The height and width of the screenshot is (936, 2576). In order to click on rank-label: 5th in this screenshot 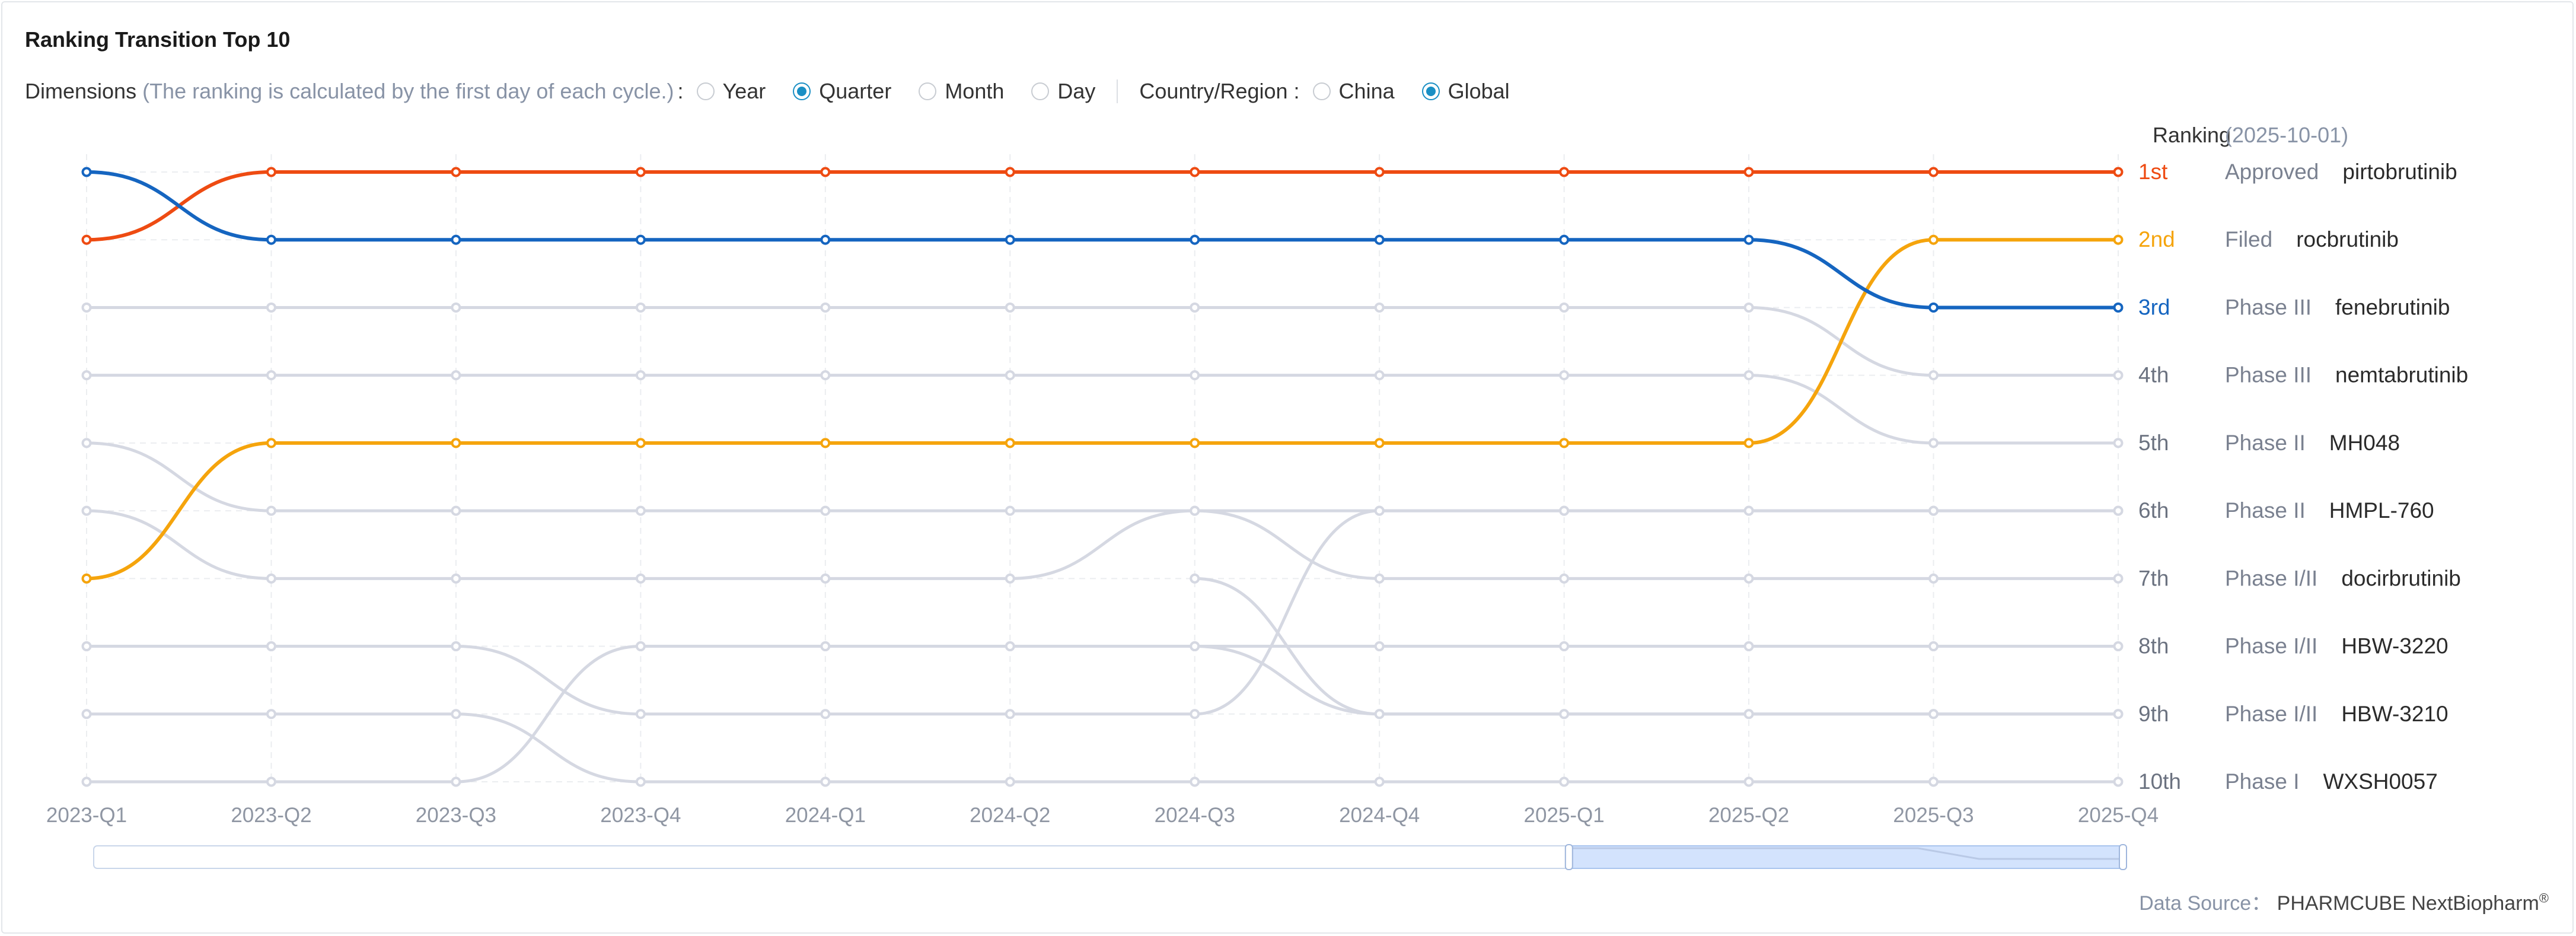, I will do `click(2153, 443)`.